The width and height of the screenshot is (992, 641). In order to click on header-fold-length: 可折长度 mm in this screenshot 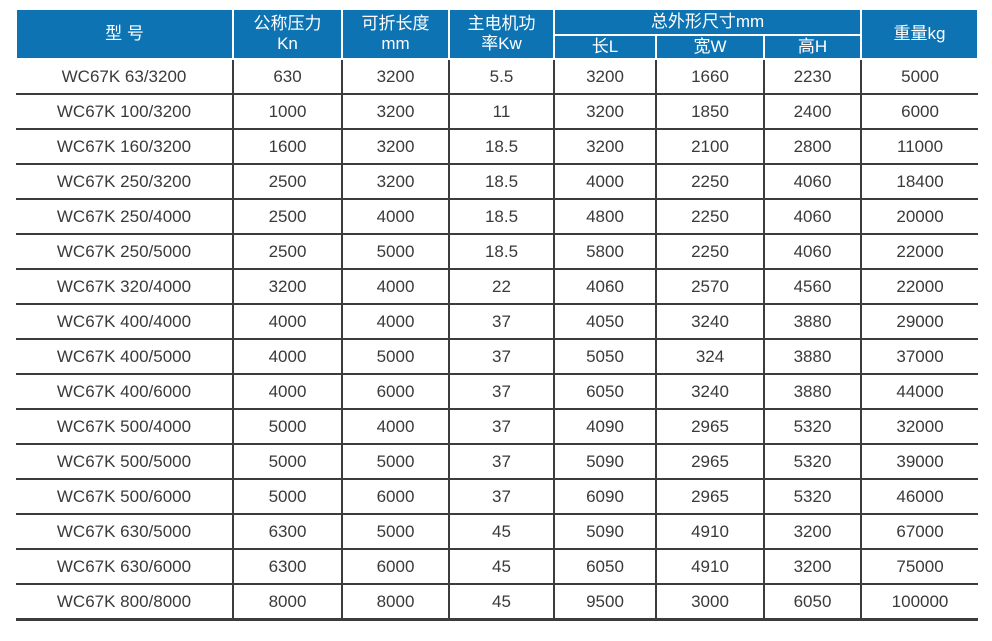, I will do `click(395, 34)`.